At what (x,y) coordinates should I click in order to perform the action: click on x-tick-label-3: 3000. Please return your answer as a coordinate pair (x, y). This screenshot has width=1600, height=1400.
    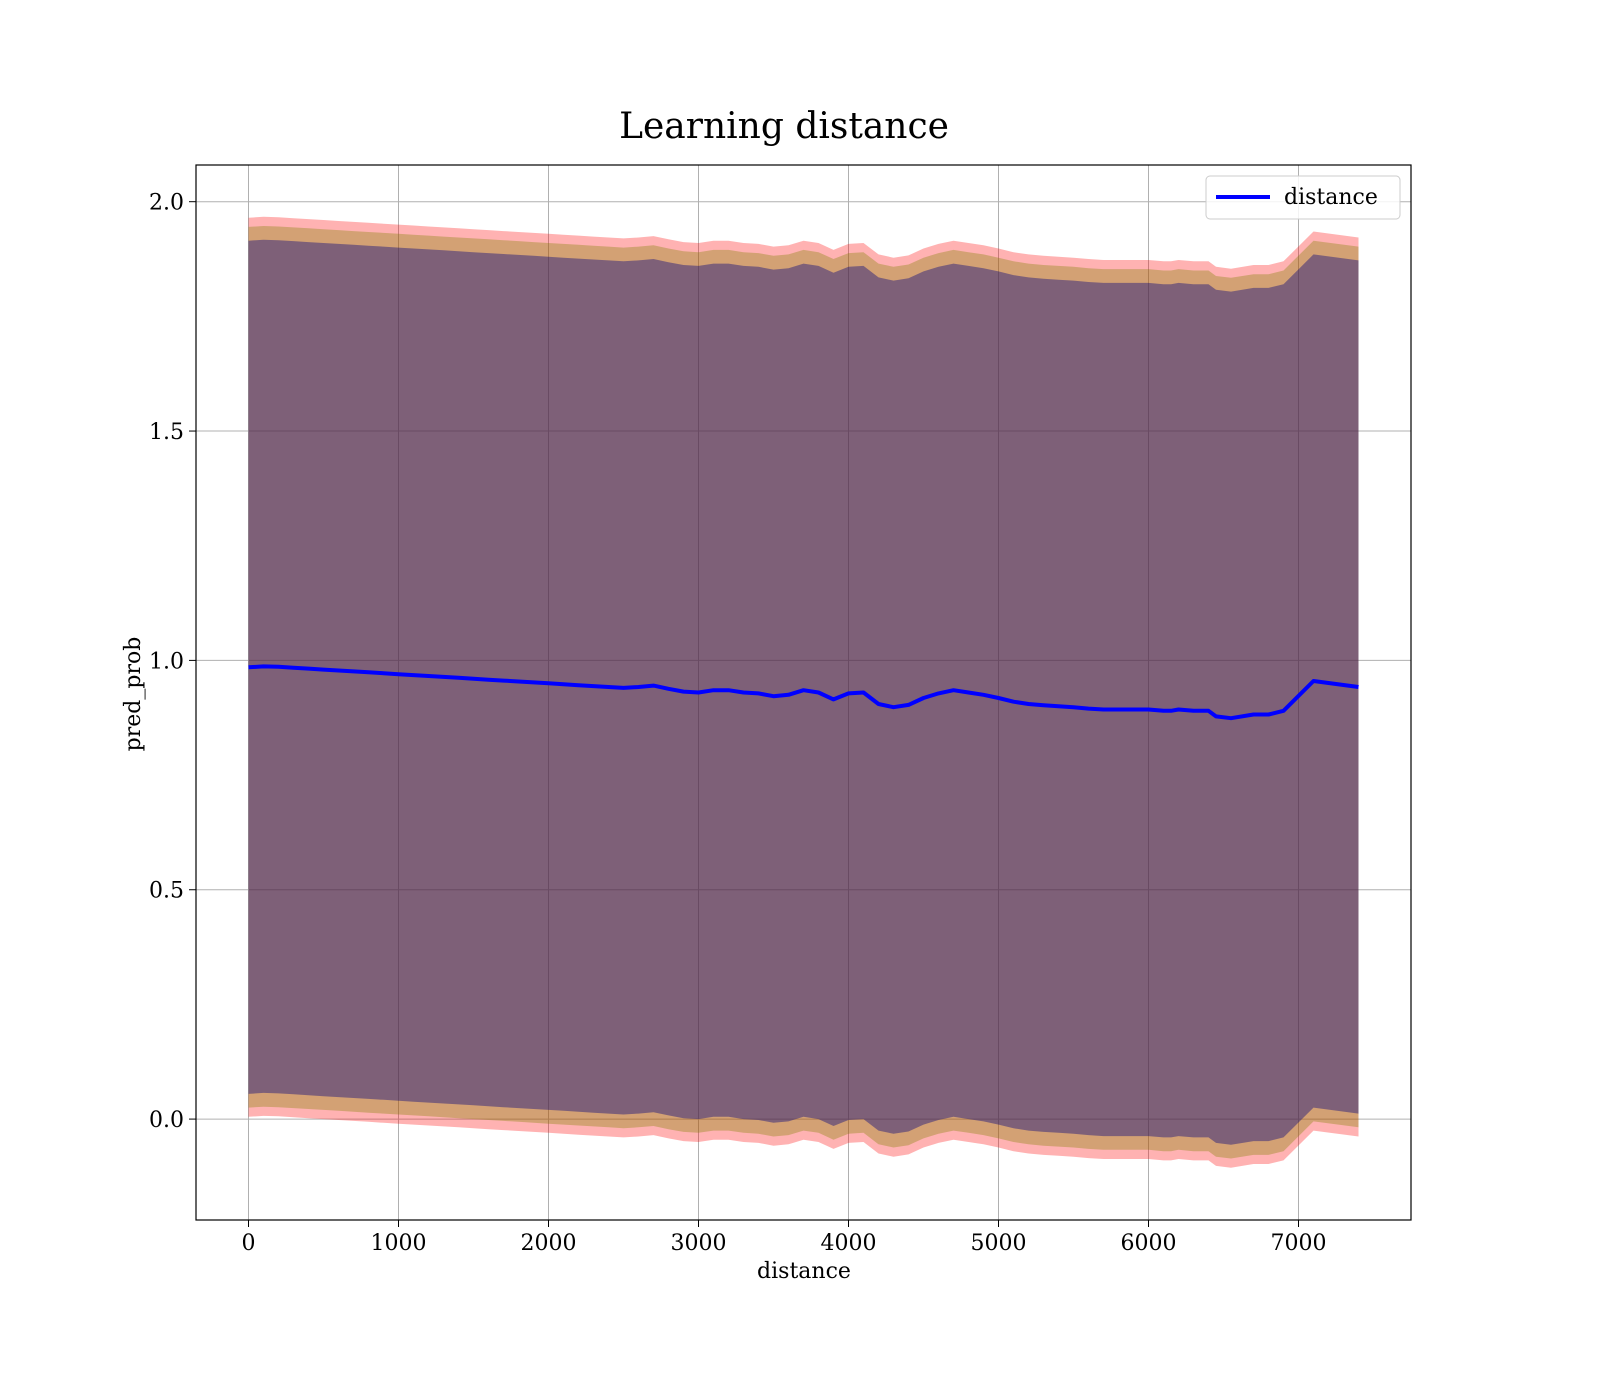
    Looking at the image, I should click on (699, 1243).